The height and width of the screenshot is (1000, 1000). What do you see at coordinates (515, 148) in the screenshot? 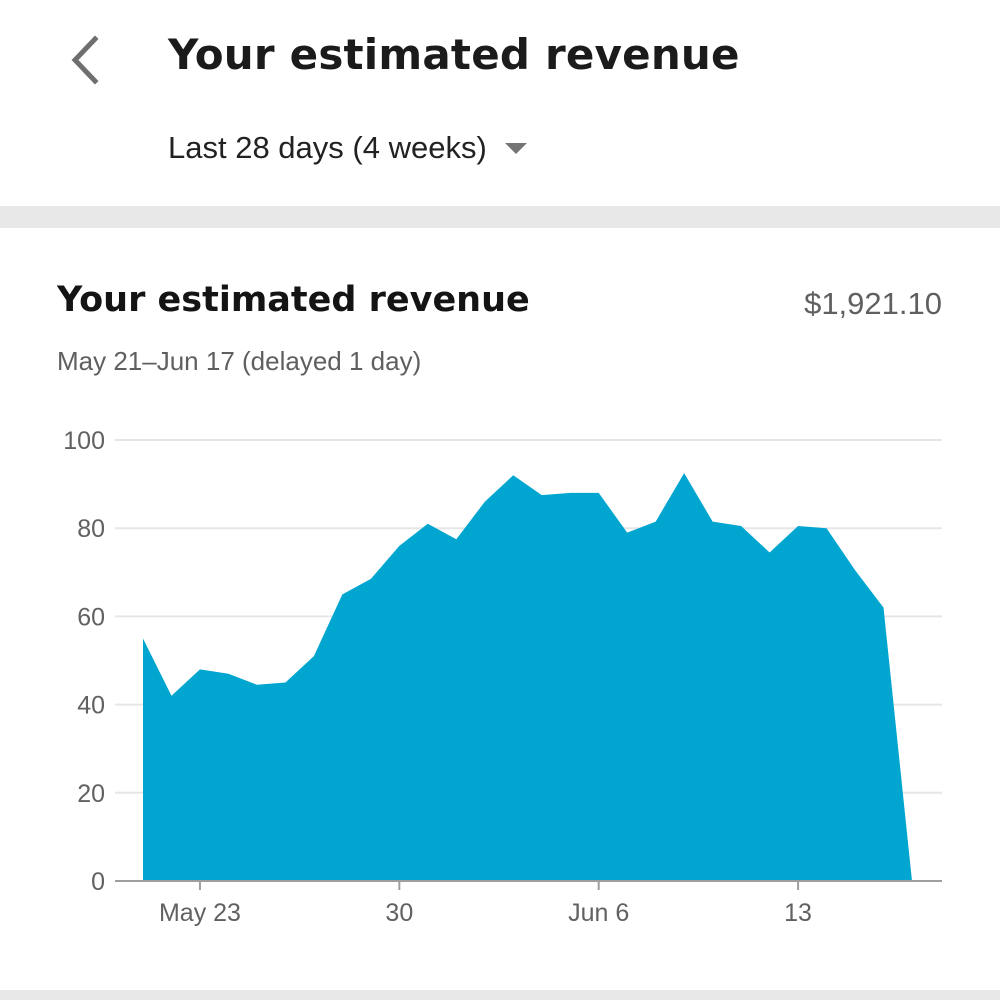
I see `triangle-down-icon` at bounding box center [515, 148].